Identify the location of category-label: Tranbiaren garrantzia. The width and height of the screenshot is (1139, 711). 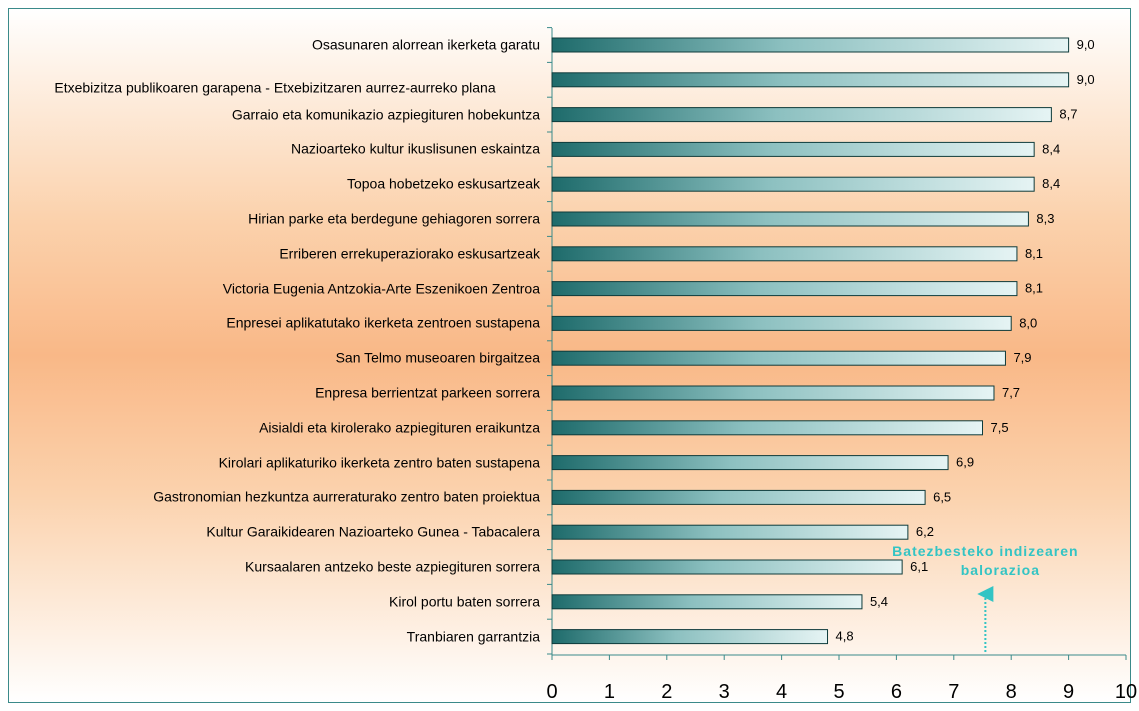
(473, 636).